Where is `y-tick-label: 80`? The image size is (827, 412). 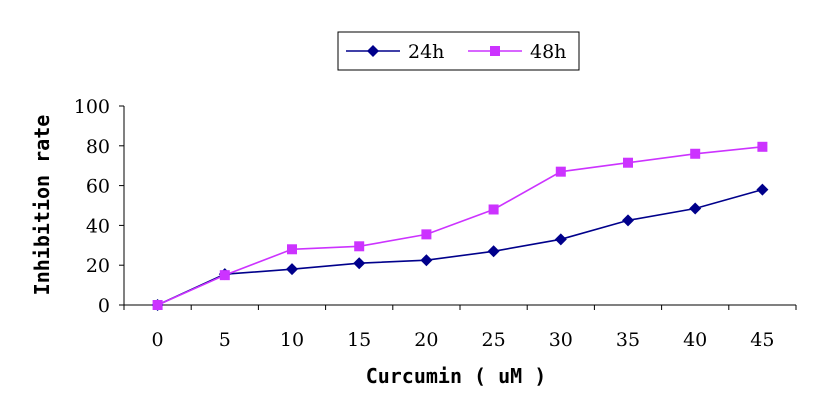
y-tick-label: 80 is located at coordinates (98, 147).